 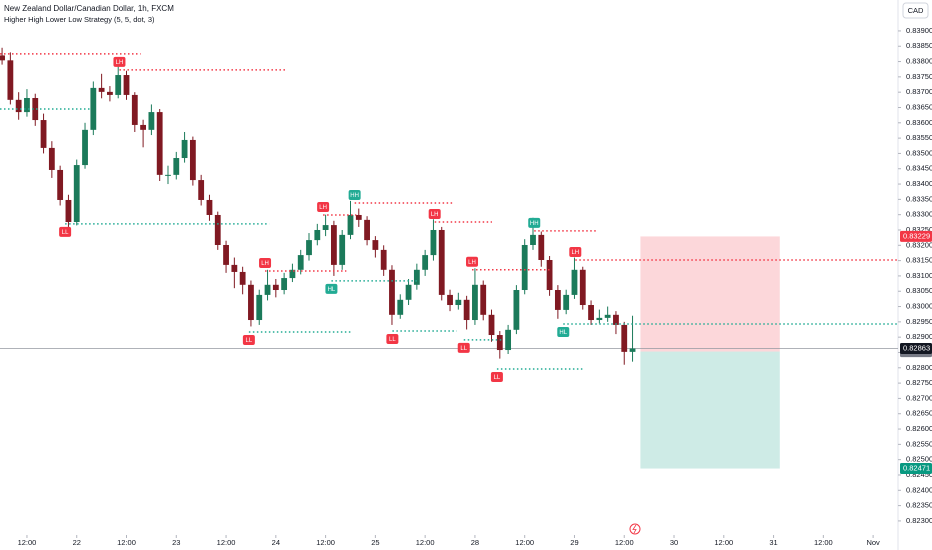 What do you see at coordinates (919, 137) in the screenshot?
I see `y-tick-label: 0.83550` at bounding box center [919, 137].